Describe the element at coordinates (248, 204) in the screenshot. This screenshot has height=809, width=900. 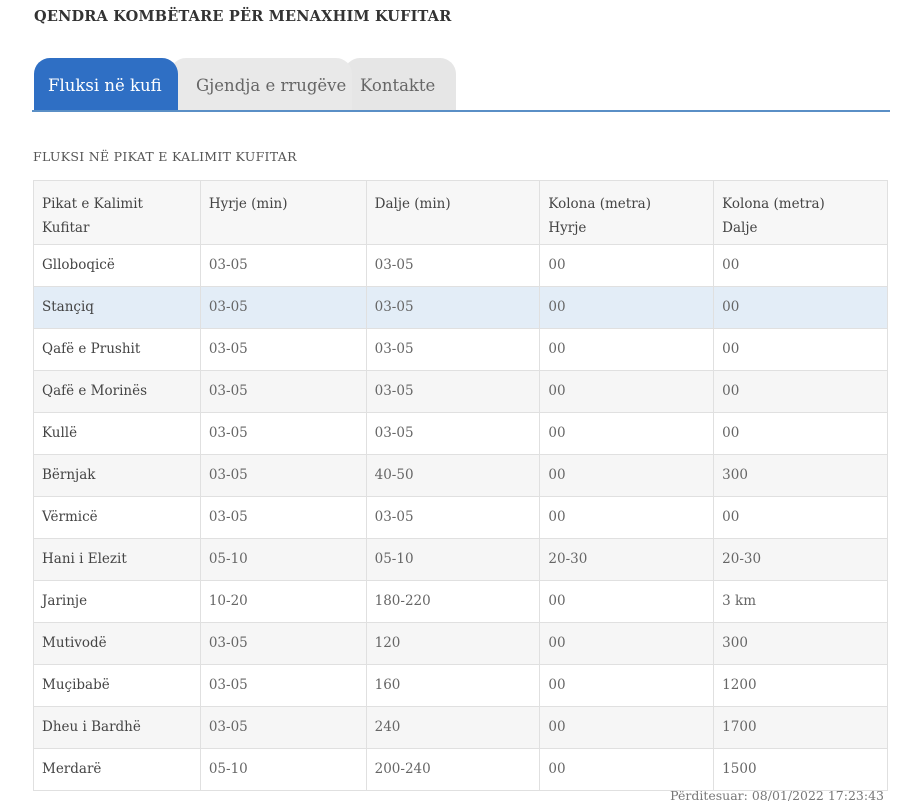
I see `column-header-line1: Hyrje (min)` at that location.